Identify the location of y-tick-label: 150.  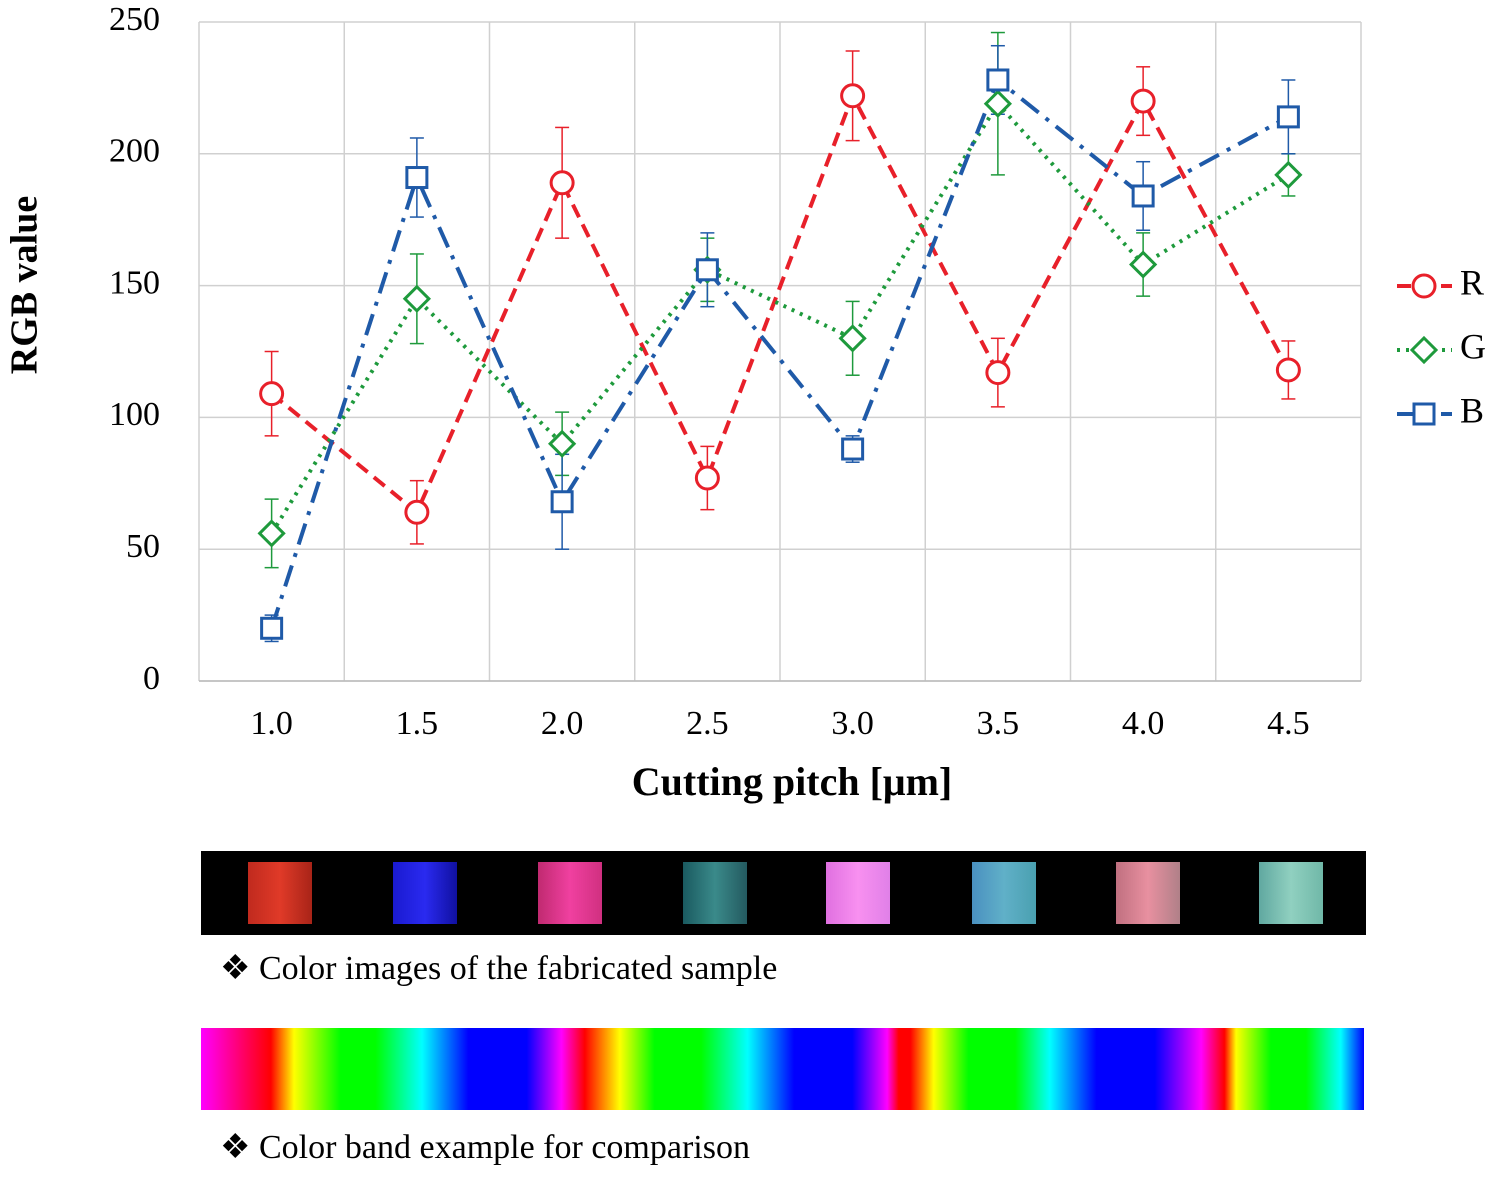
(134, 282).